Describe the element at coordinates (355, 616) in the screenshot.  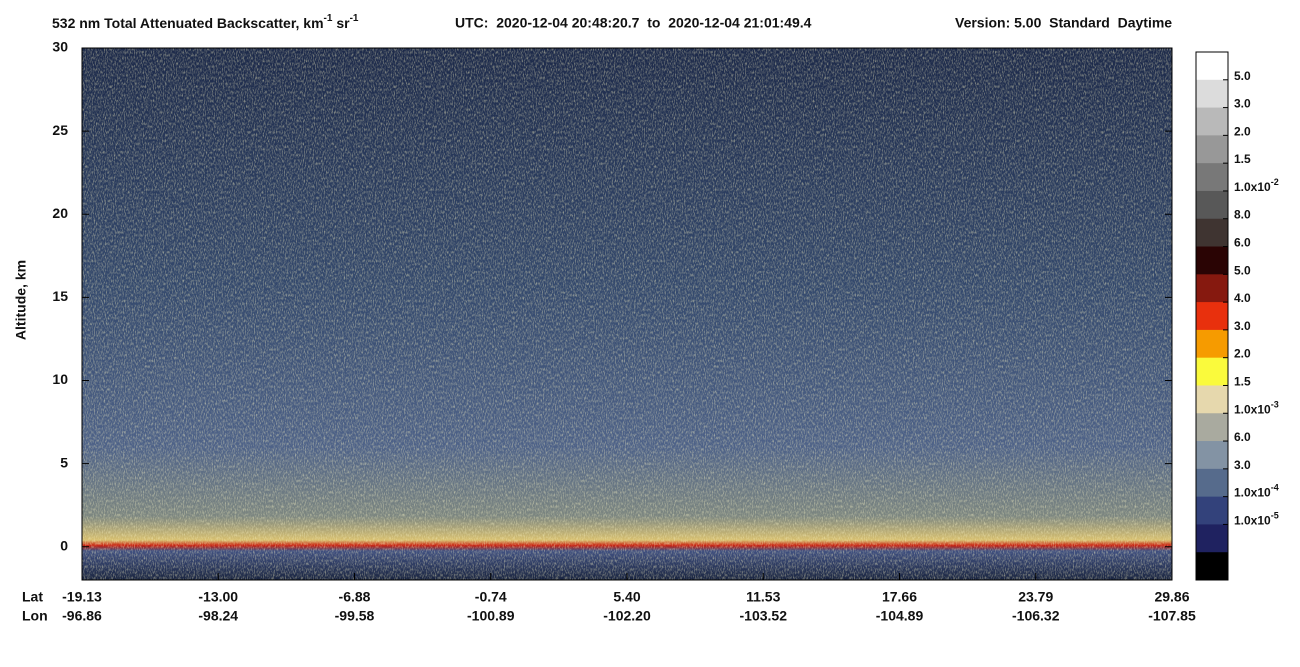
I see `x-tick-label: -99.58` at that location.